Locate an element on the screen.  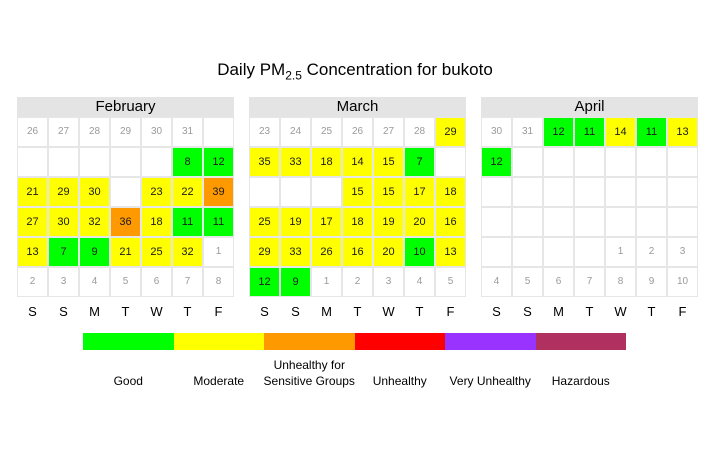
pm25-day-cell: 15 is located at coordinates (388, 192).